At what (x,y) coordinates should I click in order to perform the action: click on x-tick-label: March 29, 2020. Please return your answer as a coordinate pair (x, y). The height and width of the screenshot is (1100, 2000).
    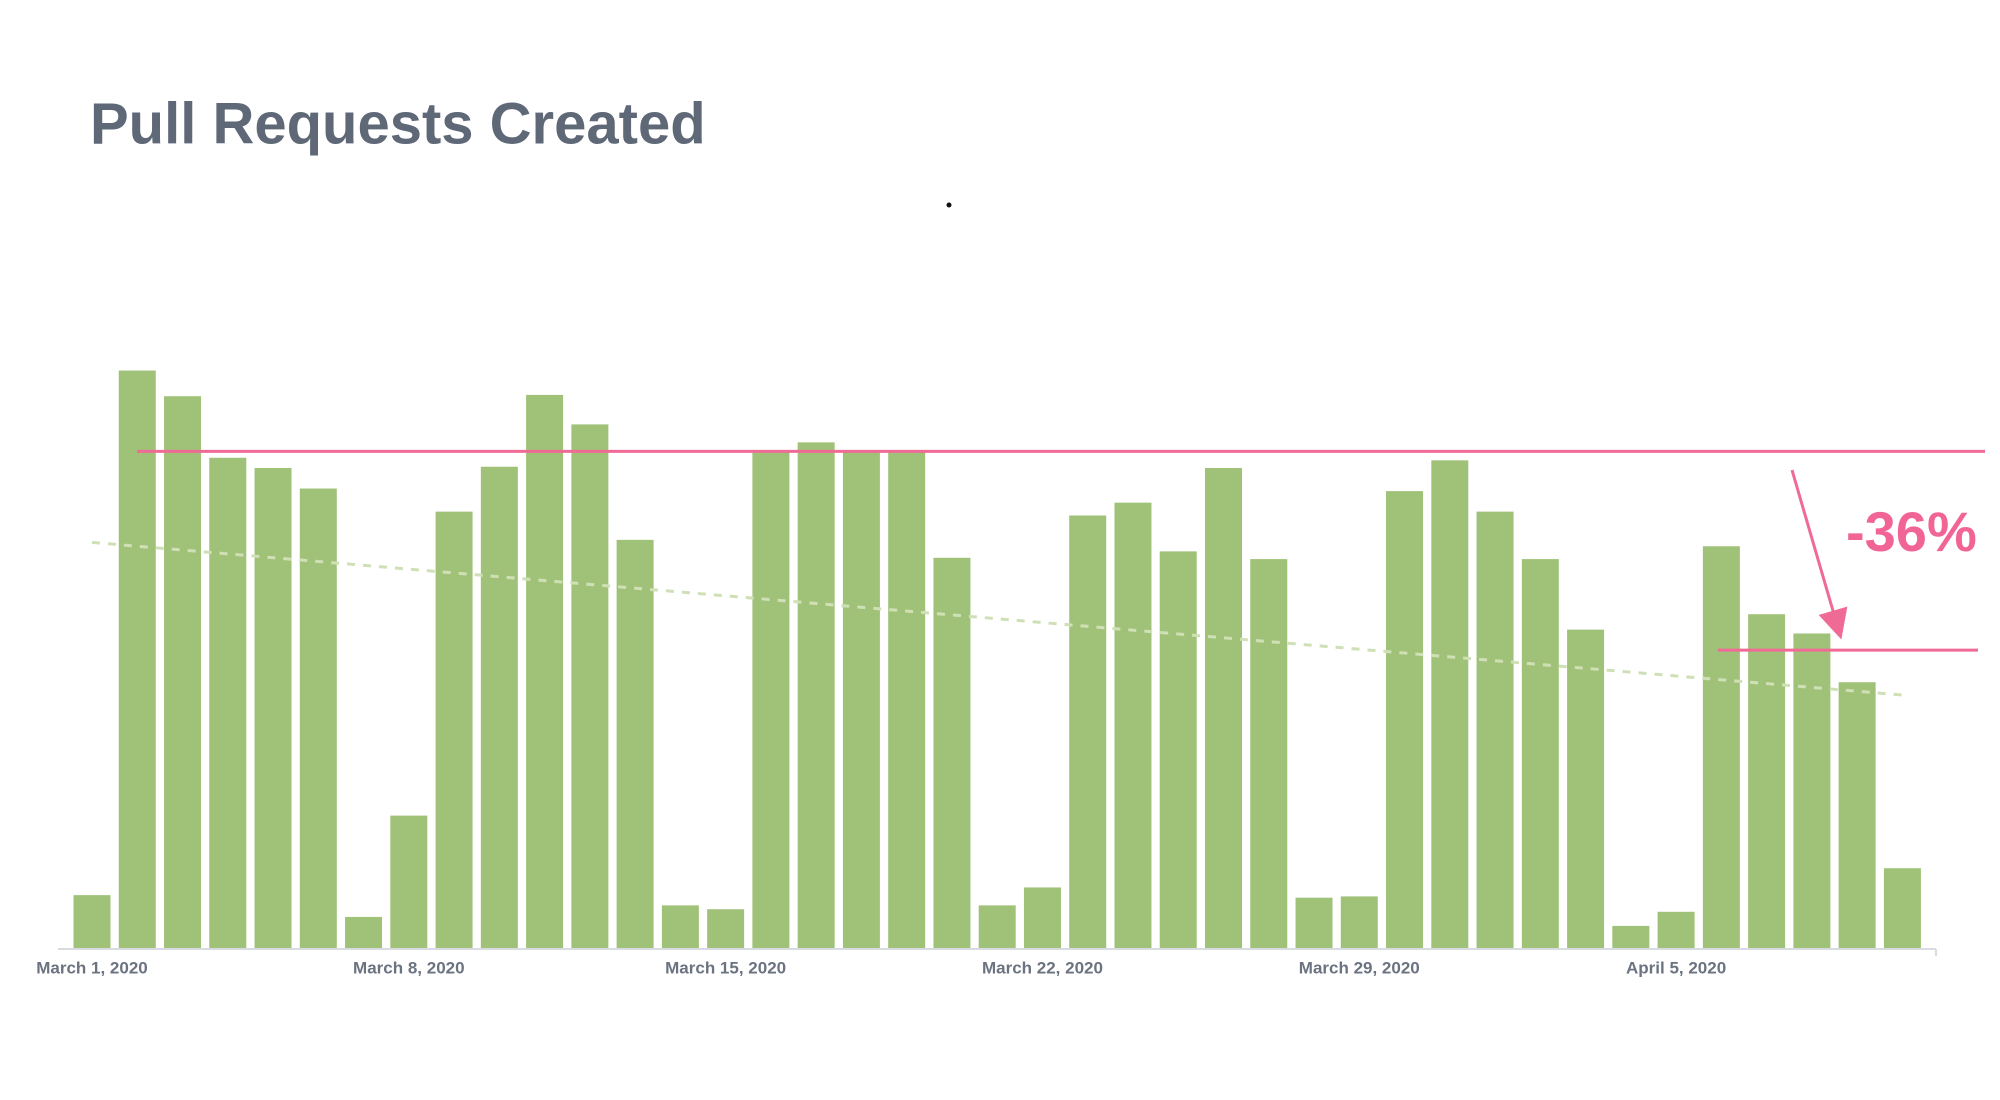
    Looking at the image, I should click on (1359, 967).